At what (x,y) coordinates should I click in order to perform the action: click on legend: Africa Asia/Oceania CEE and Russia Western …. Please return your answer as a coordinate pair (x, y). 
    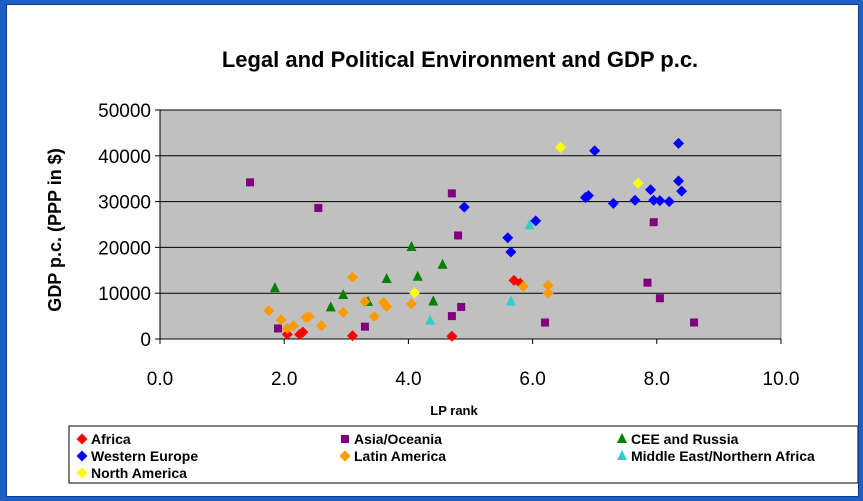
    Looking at the image, I should click on (445, 456).